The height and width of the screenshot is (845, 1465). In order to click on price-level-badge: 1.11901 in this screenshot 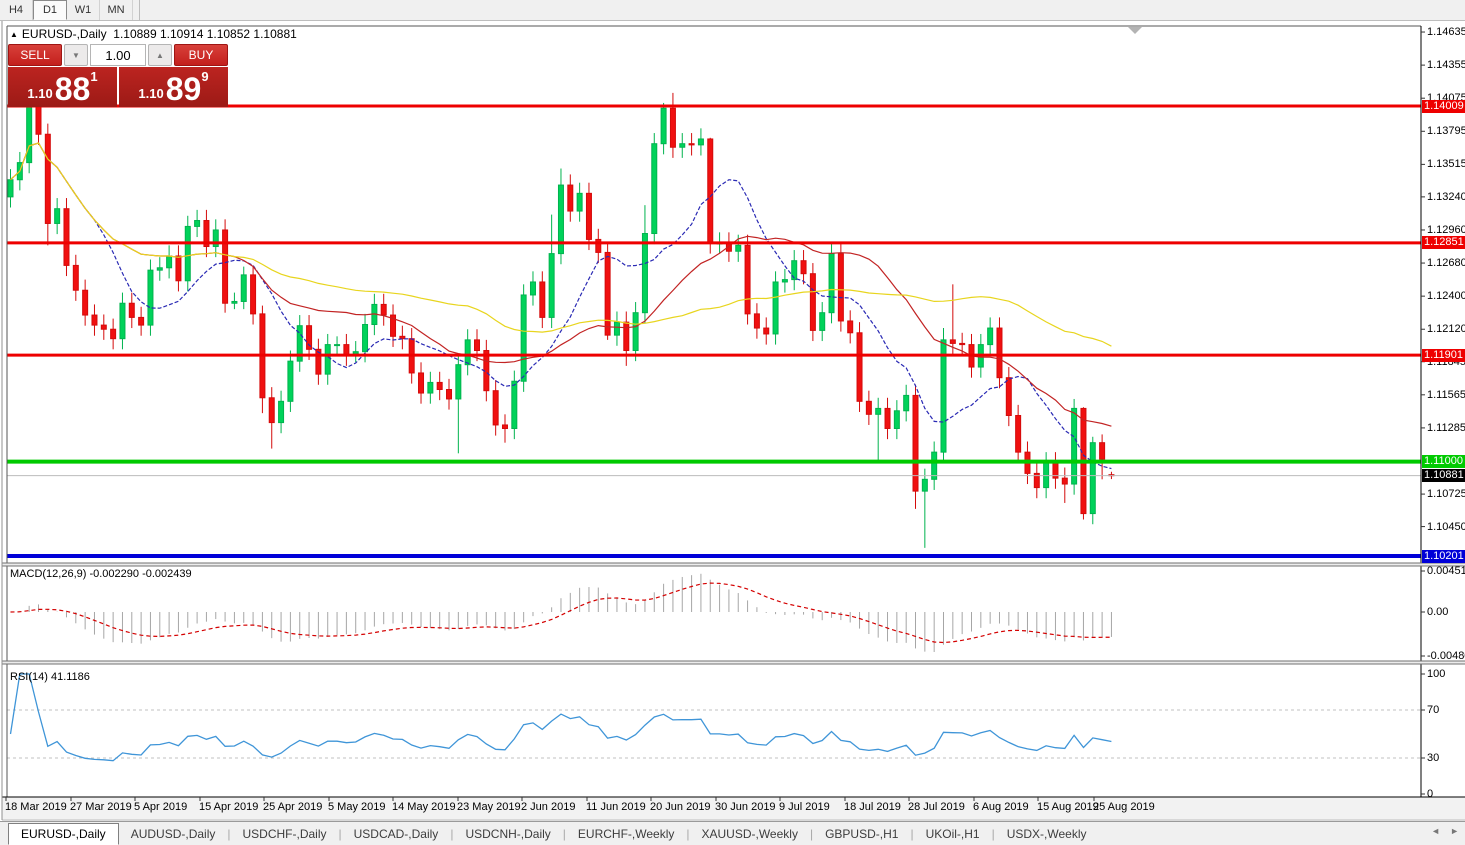, I will do `click(1443, 355)`.